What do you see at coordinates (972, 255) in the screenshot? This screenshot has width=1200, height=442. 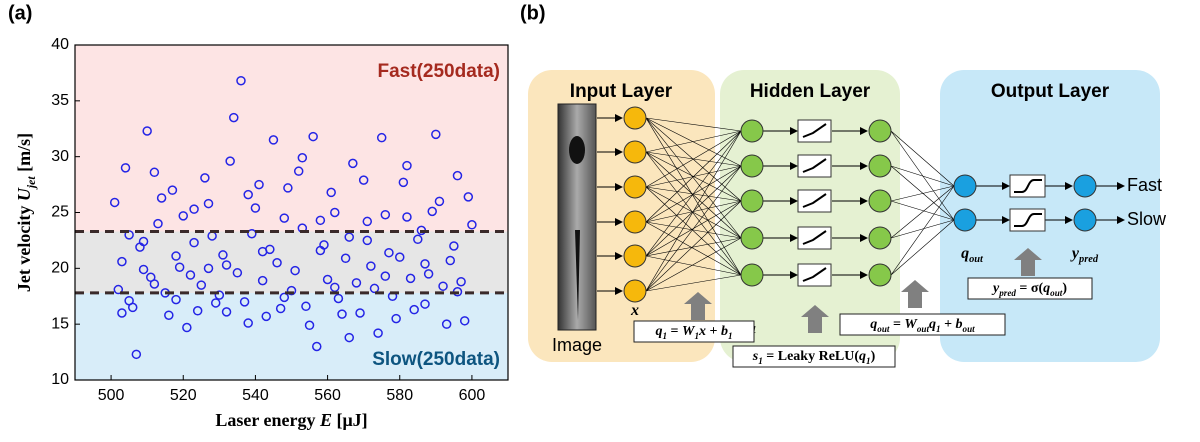 I see `variable-label: qout` at bounding box center [972, 255].